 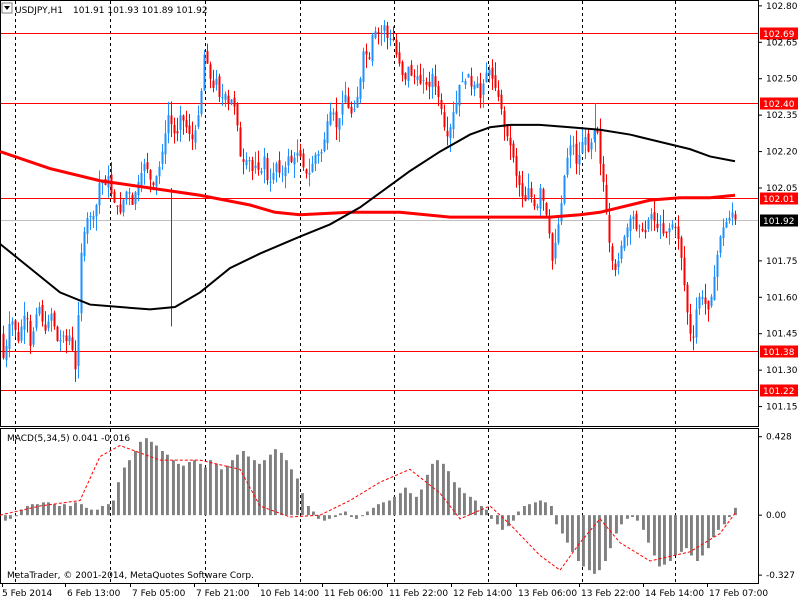 I want to click on x-tick-label: 7 Feb 21:00, so click(x=223, y=594).